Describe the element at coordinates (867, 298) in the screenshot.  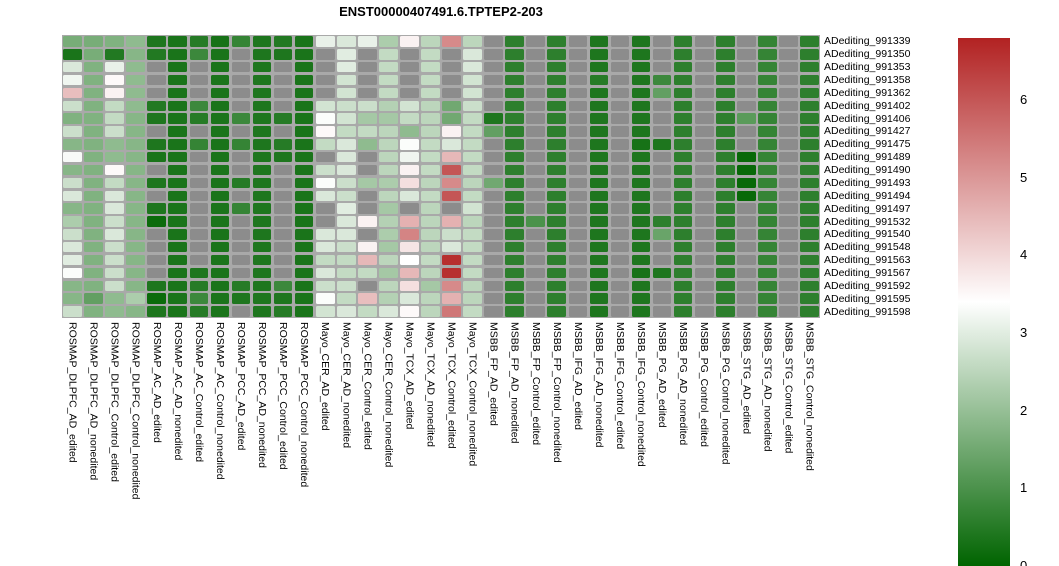
I see `row-label: ADediting_991595` at that location.